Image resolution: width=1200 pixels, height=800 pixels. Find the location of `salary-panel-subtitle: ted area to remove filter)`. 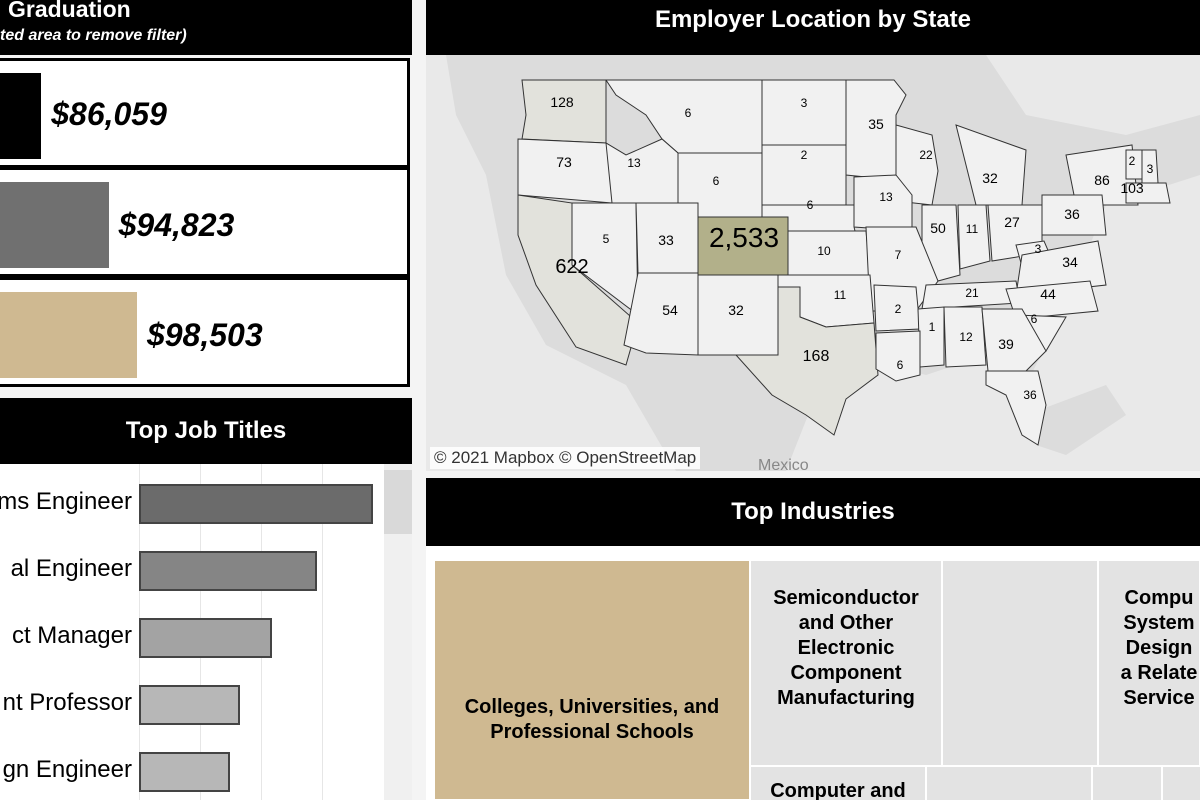

salary-panel-subtitle: ted area to remove filter) is located at coordinates (93, 35).